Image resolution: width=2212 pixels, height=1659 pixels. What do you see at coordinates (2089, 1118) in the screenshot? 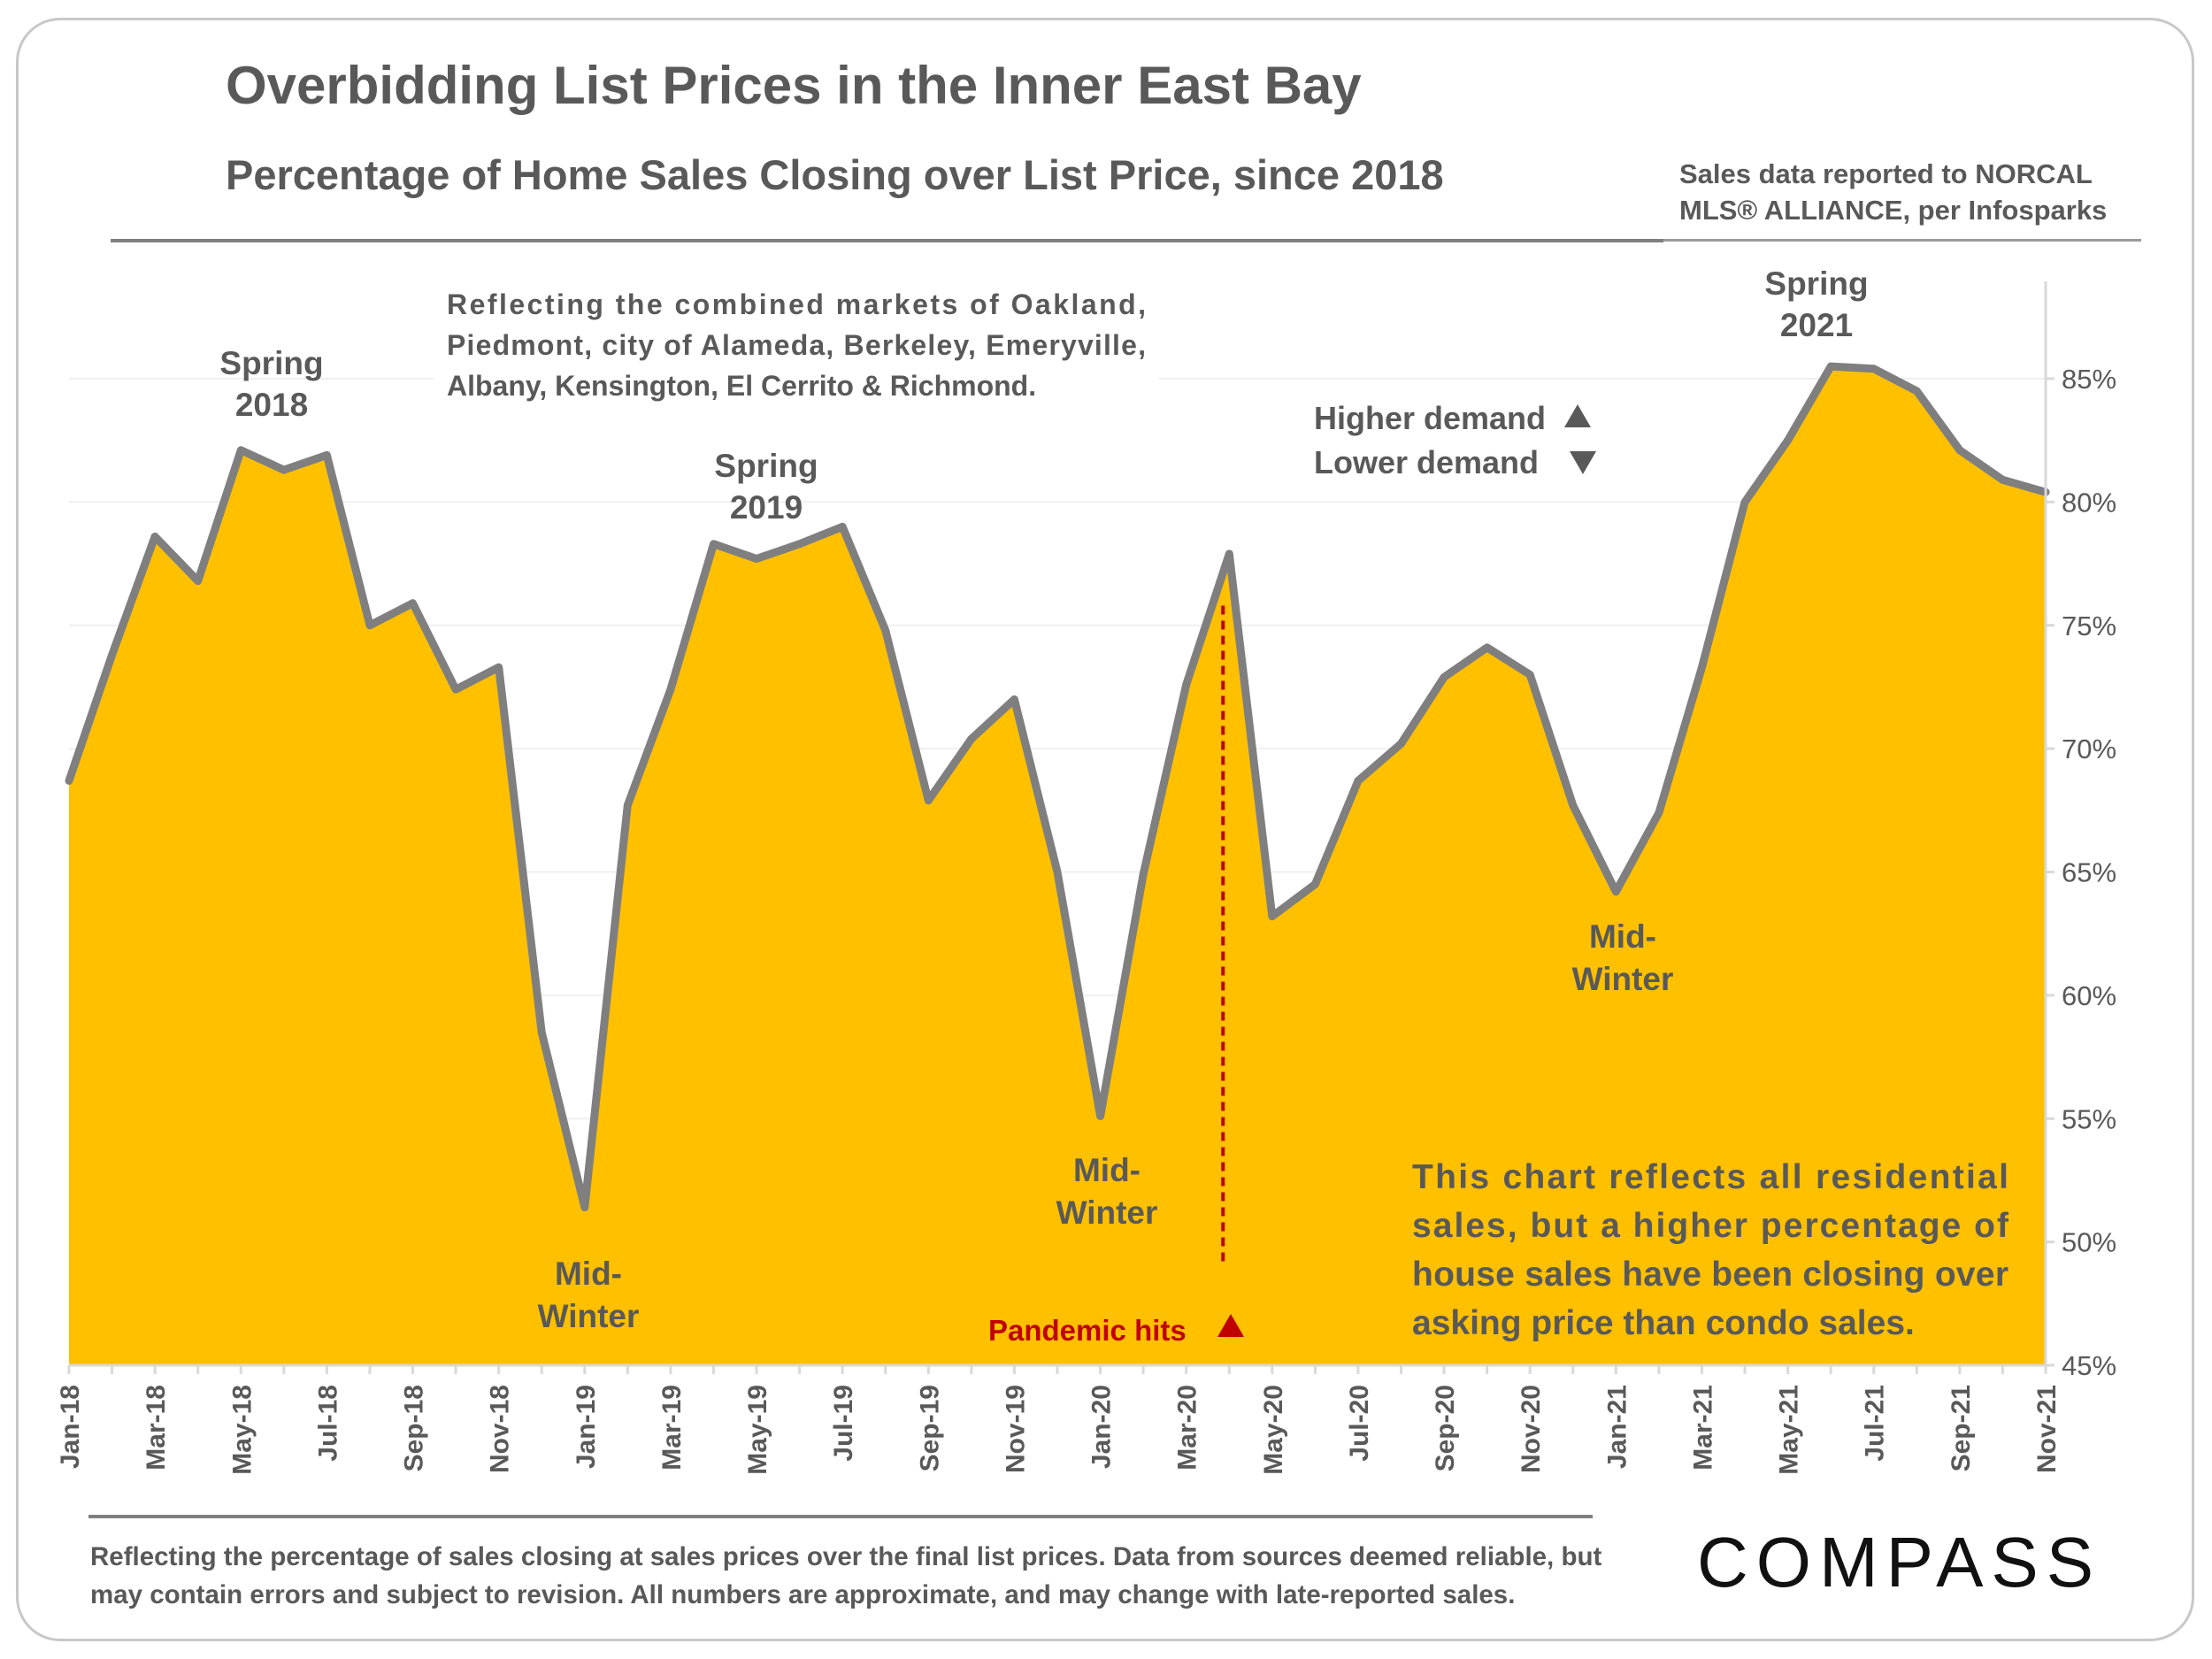
I see `y-tick-label: 55%` at bounding box center [2089, 1118].